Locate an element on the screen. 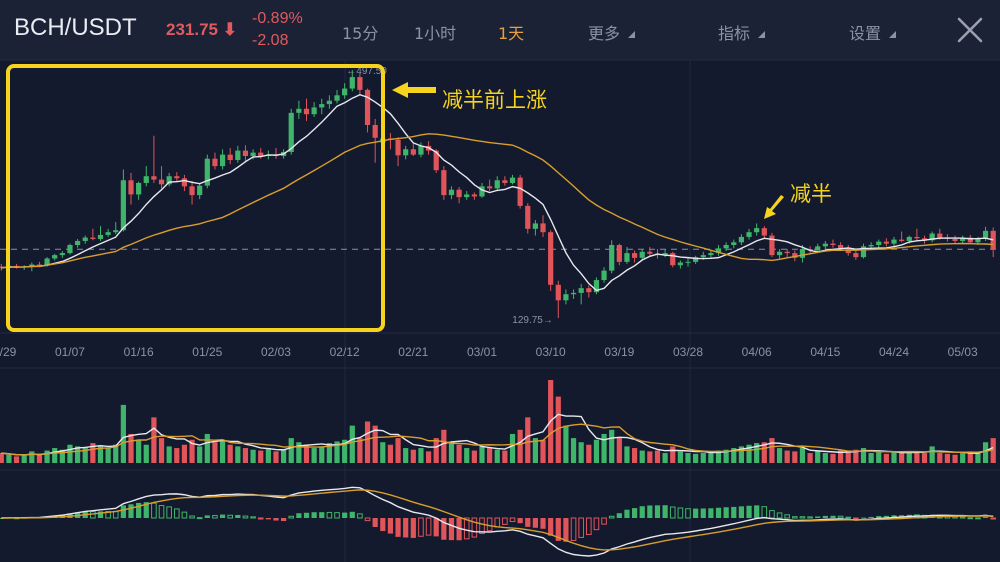  macd-dif-line is located at coordinates (497, 521).